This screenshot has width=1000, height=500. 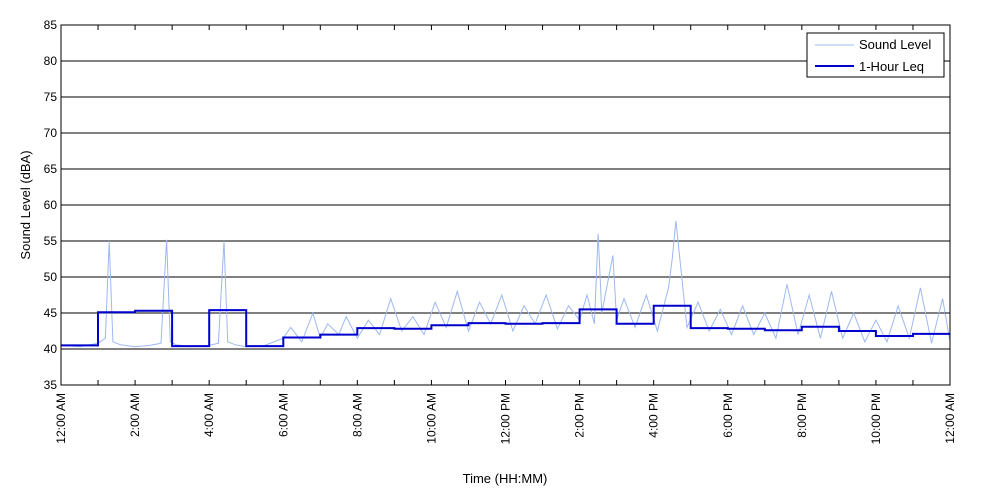 I want to click on y-tick-label: 45, so click(x=51, y=313).